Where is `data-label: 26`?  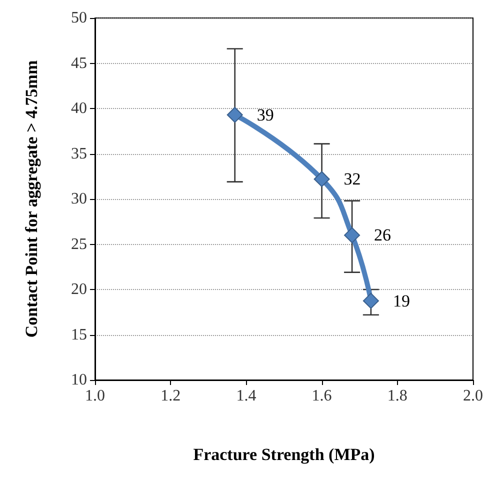
data-label: 26 is located at coordinates (383, 235).